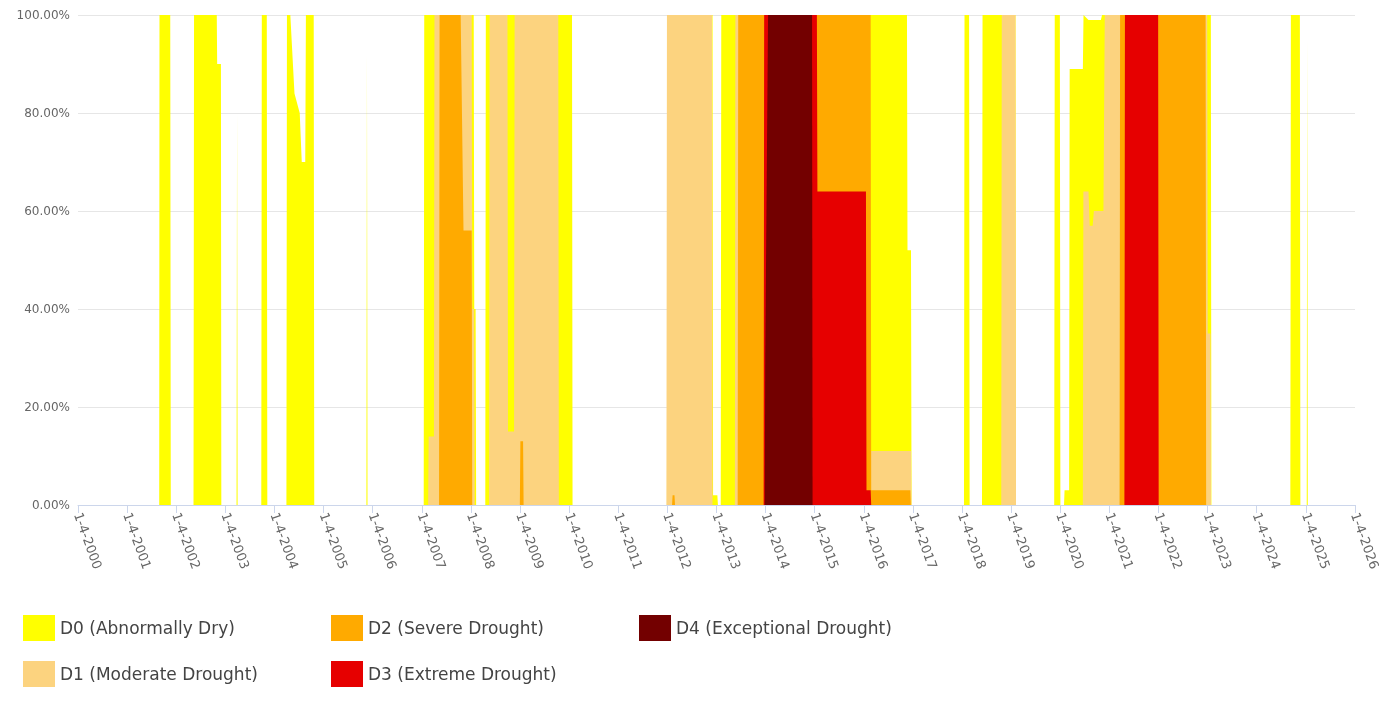 This screenshot has height=701, width=1393. Describe the element at coordinates (47, 309) in the screenshot. I see `y-tick-label: 40.00%` at that location.